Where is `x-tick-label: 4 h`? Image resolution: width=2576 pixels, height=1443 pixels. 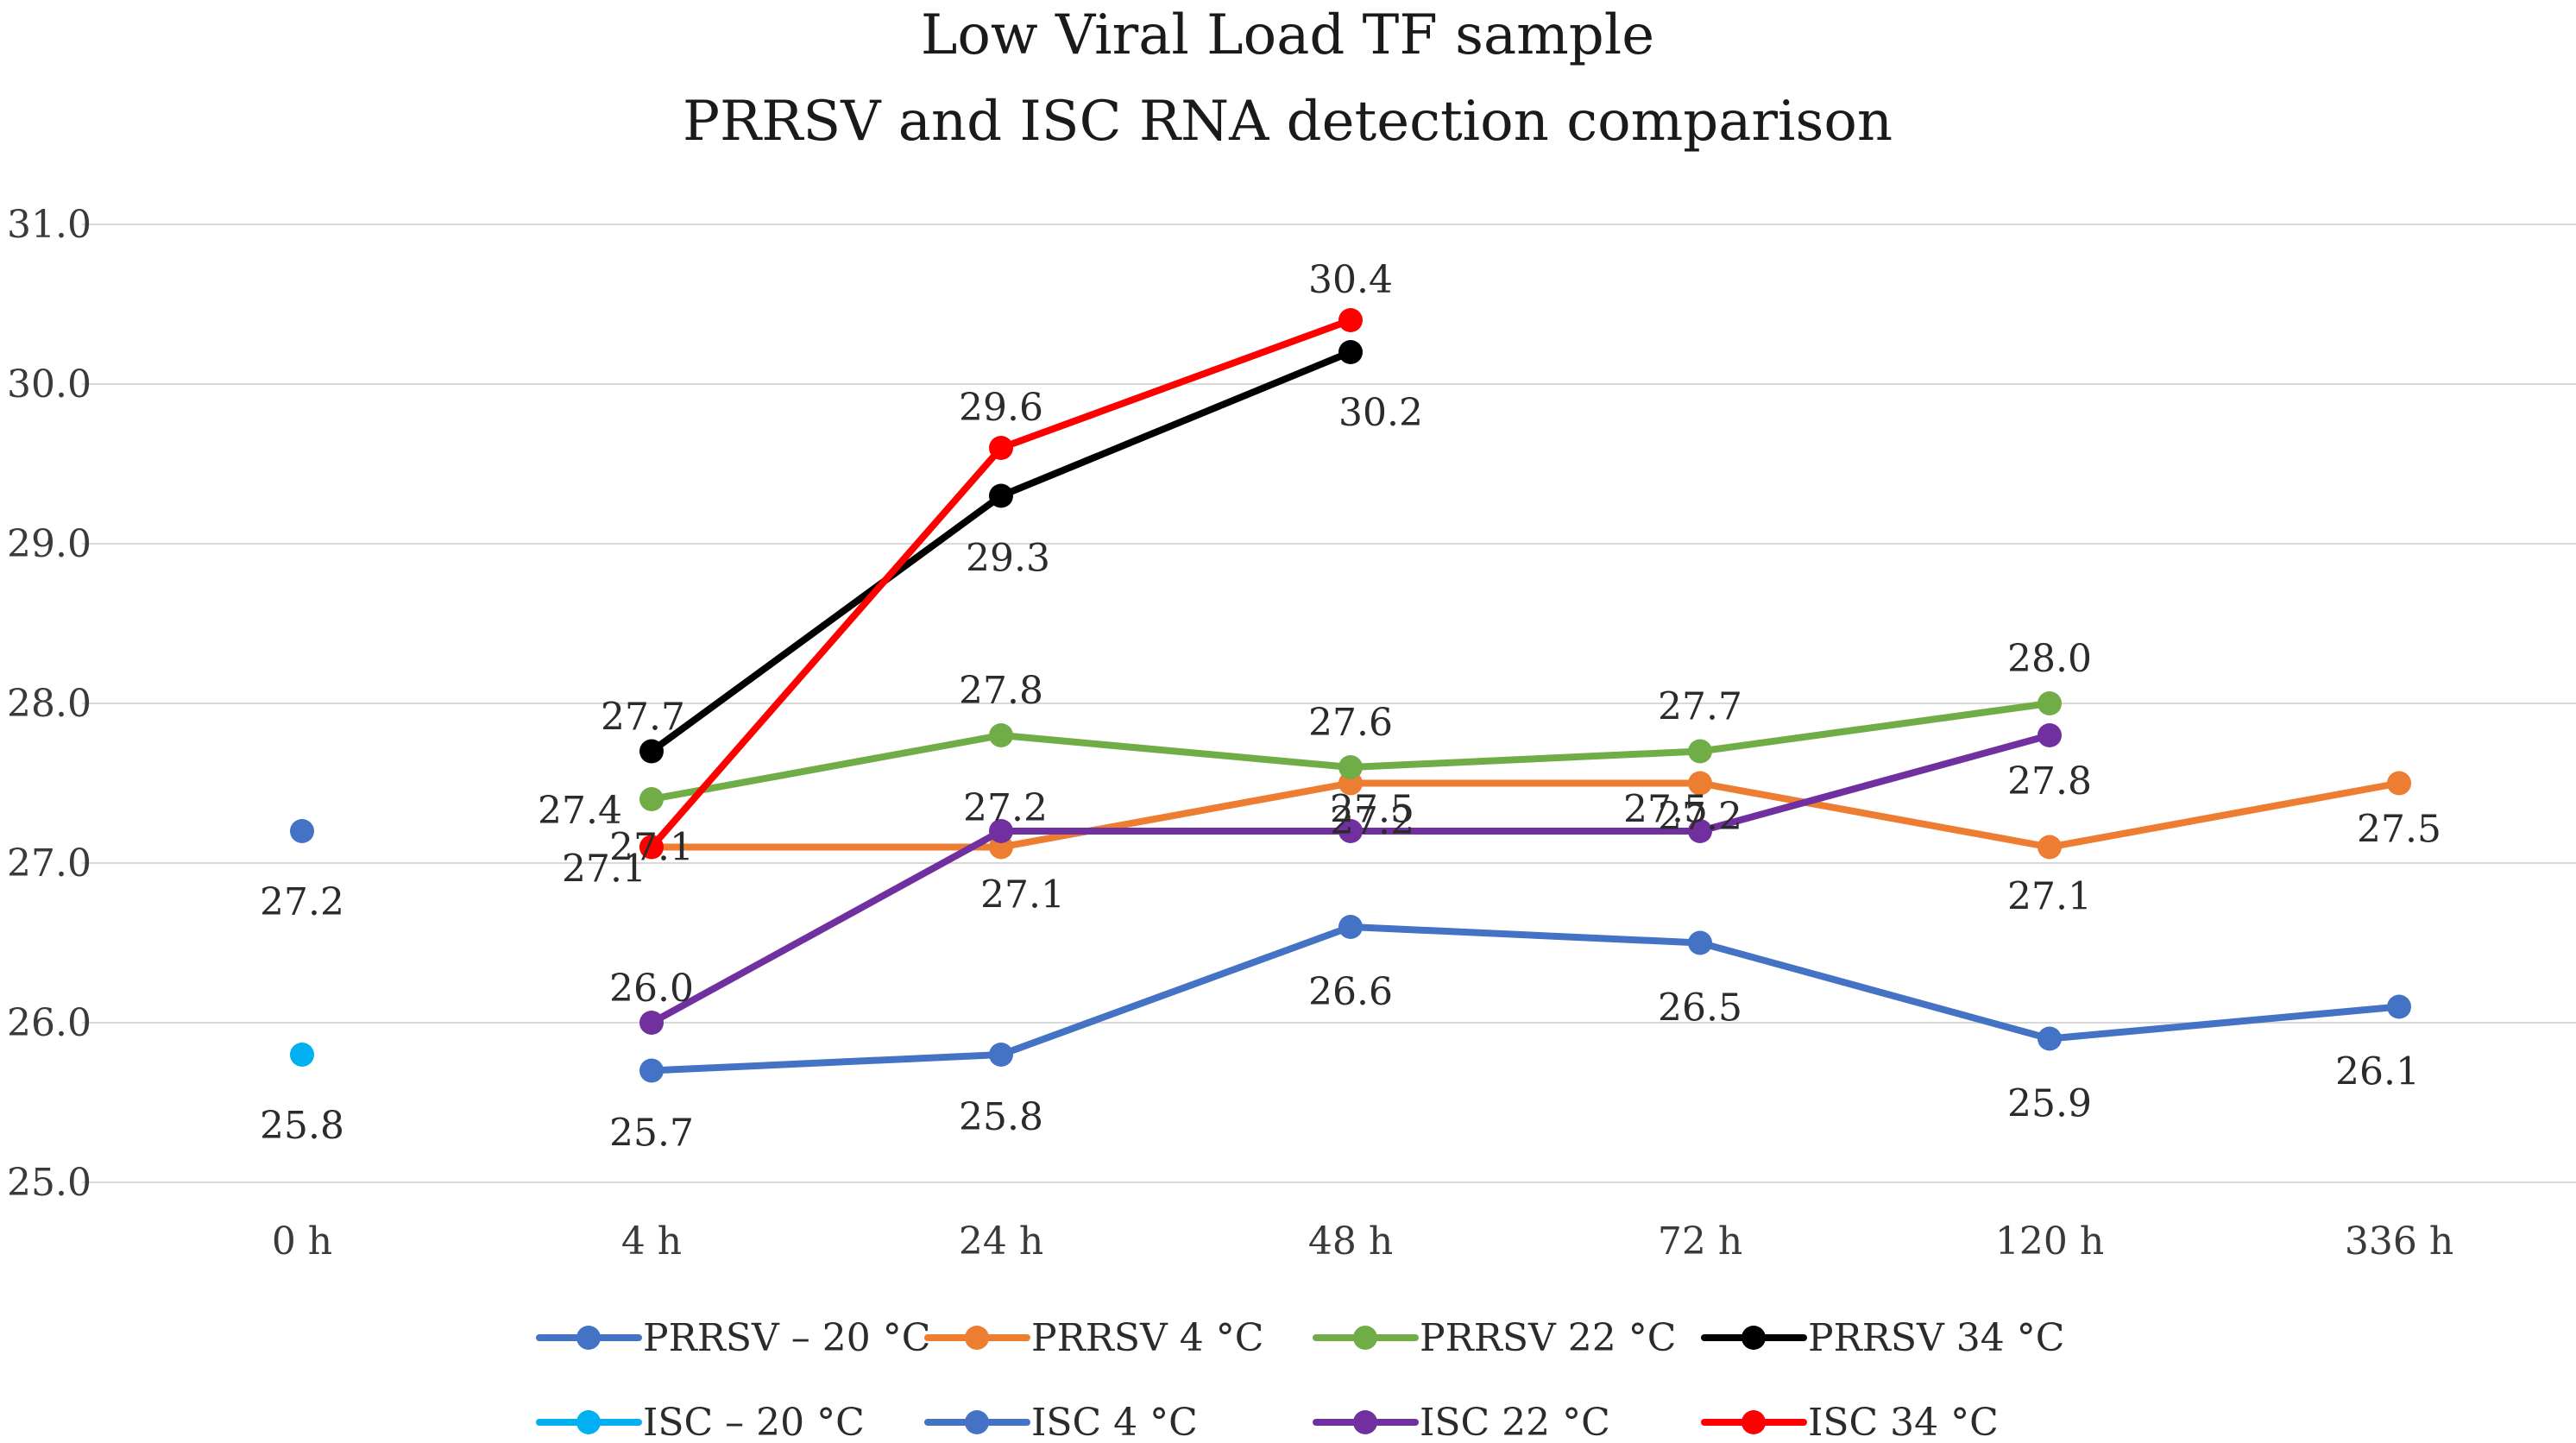
x-tick-label: 4 h is located at coordinates (651, 1241).